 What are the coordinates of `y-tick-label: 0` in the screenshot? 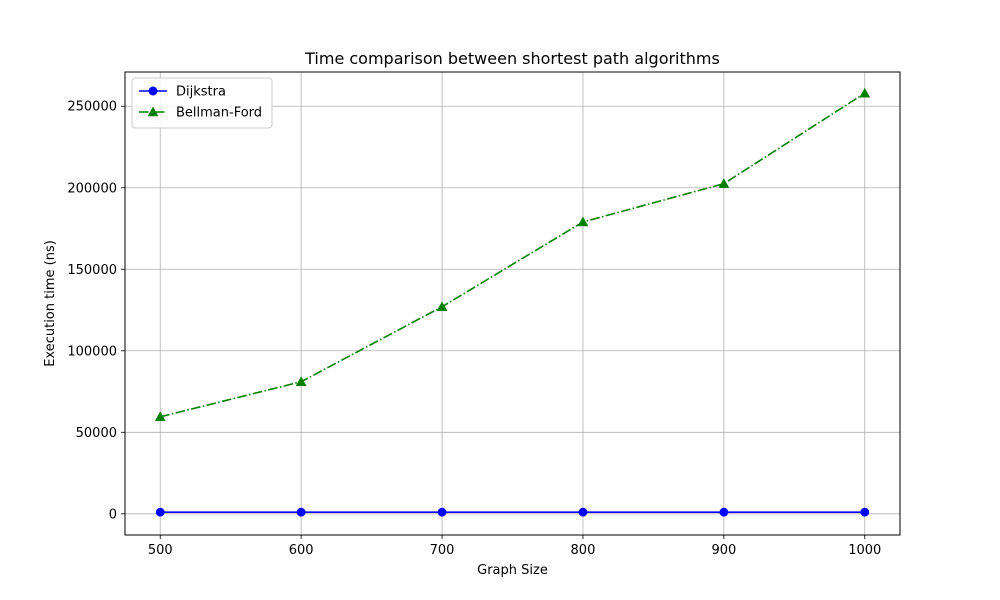 It's located at (113, 514).